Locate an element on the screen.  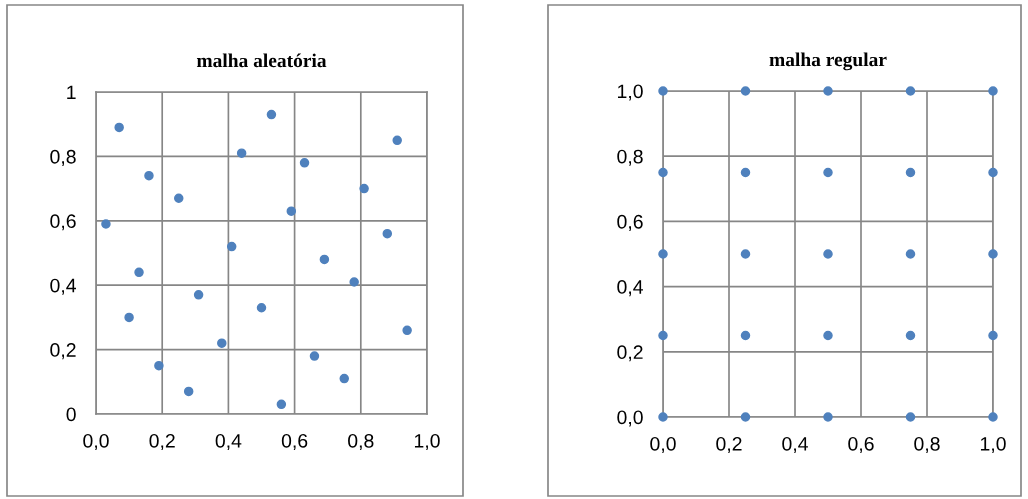
y-tick-label: 0,0 is located at coordinates (630, 418).